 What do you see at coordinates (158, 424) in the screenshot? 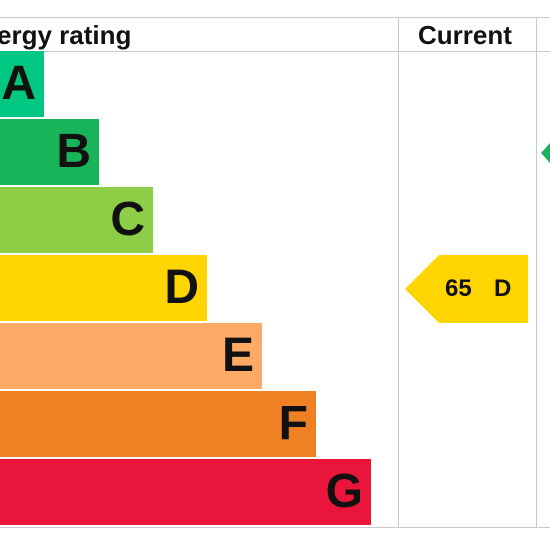
I see `band-f: F` at bounding box center [158, 424].